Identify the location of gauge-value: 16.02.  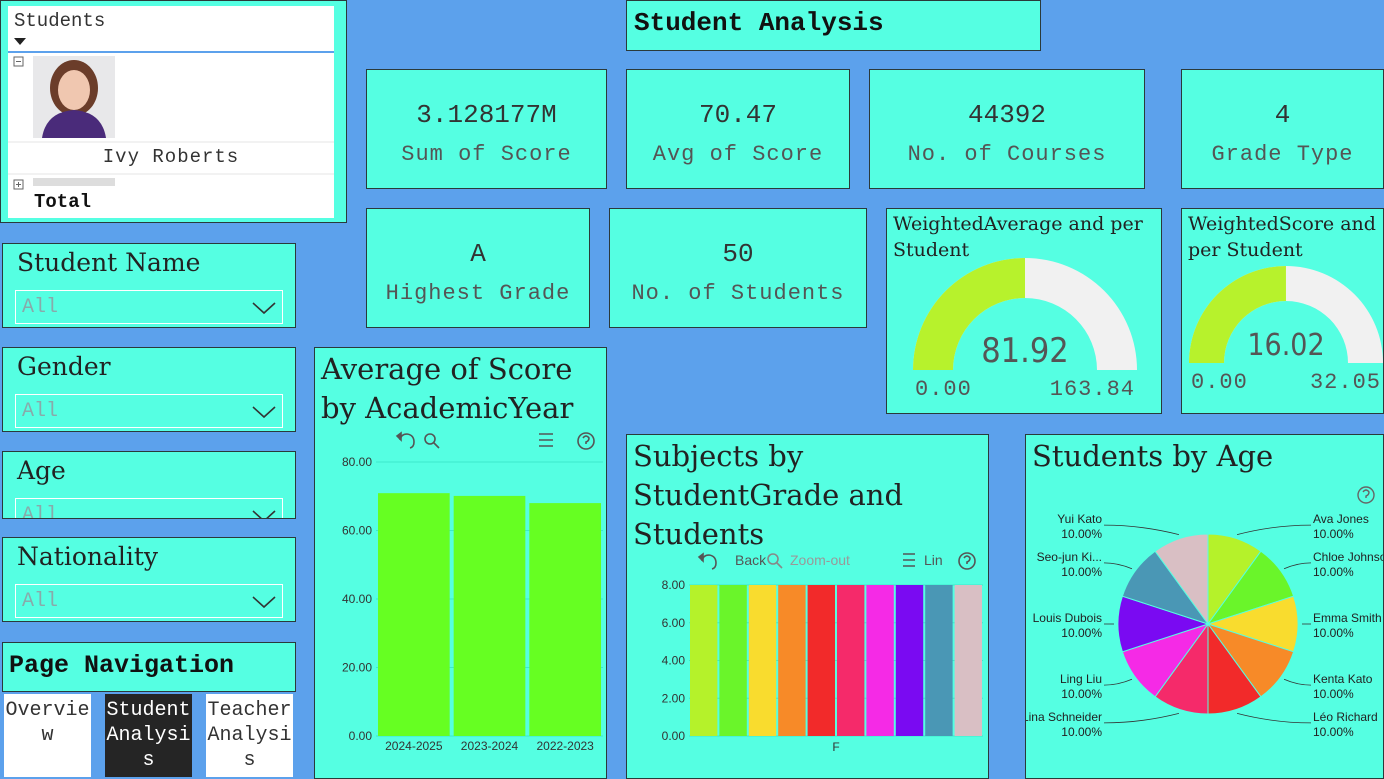
(1285, 345).